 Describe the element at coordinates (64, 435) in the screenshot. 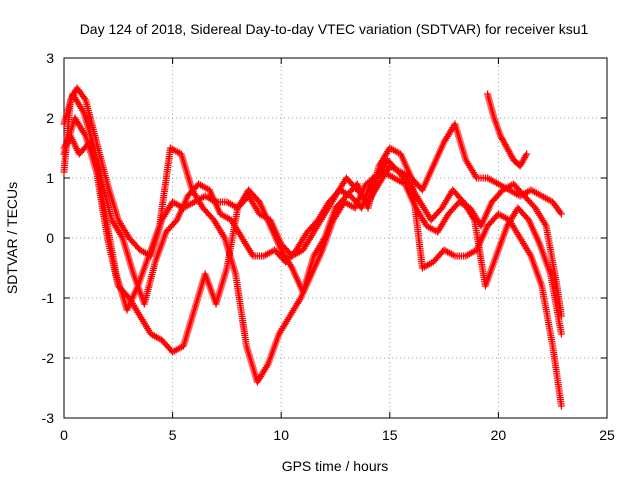

I see `x-tick-label: 0` at that location.